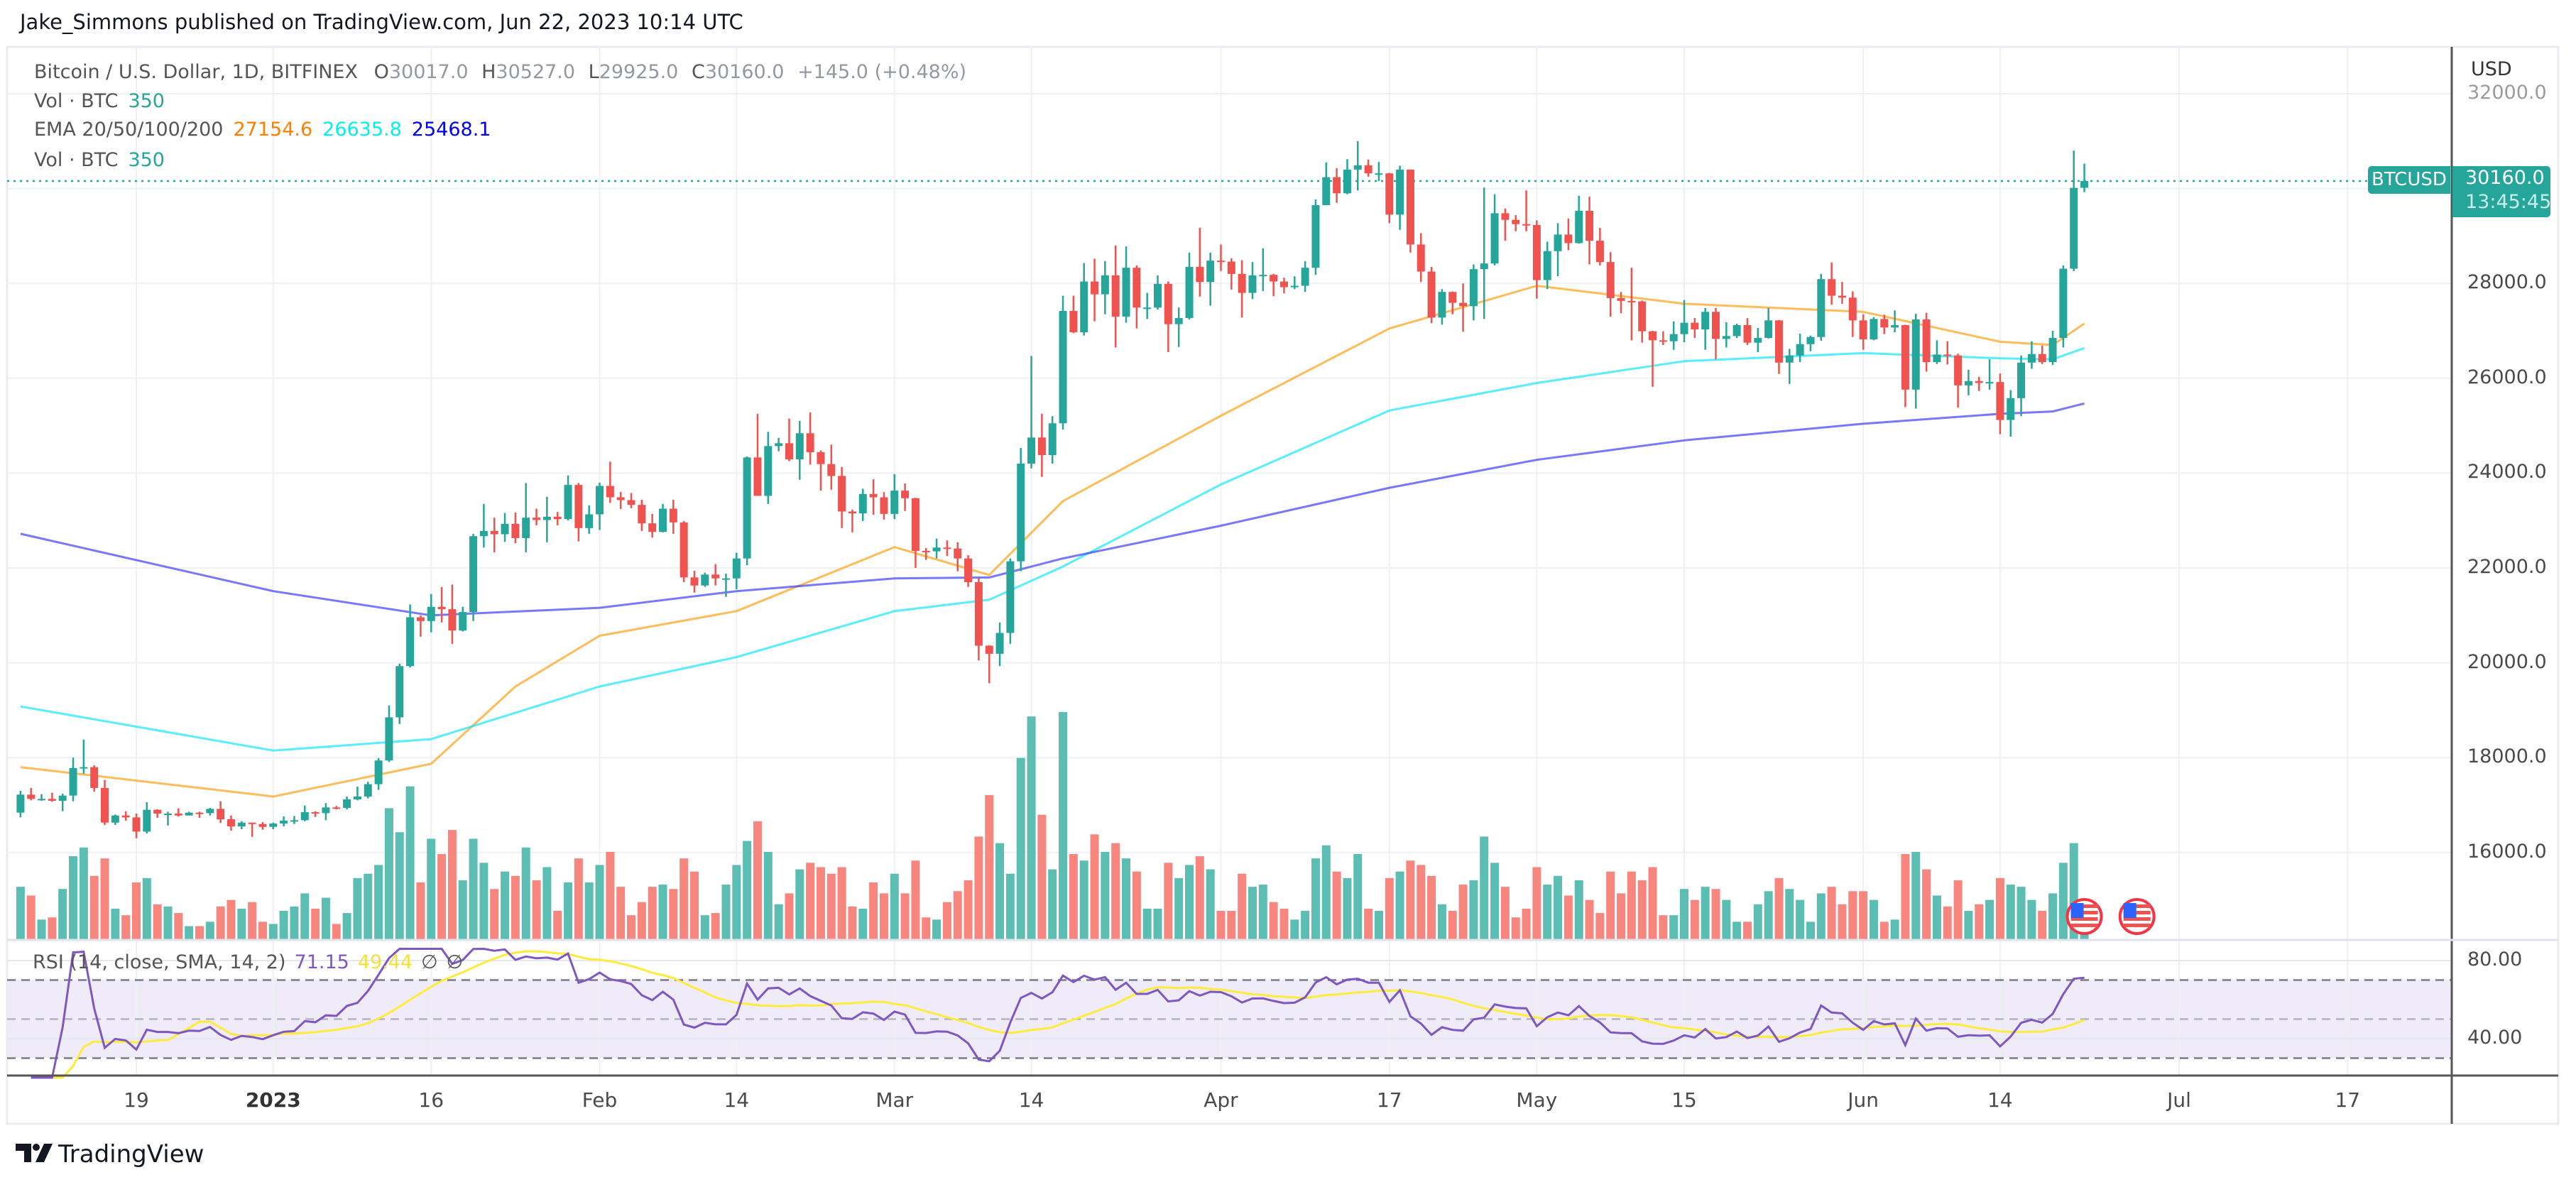  Describe the element at coordinates (252, 962) in the screenshot. I see `rsi-legend: RSI (14, close, SMA, 14, 2) 71.15 49.44 ∅ ∅` at that location.